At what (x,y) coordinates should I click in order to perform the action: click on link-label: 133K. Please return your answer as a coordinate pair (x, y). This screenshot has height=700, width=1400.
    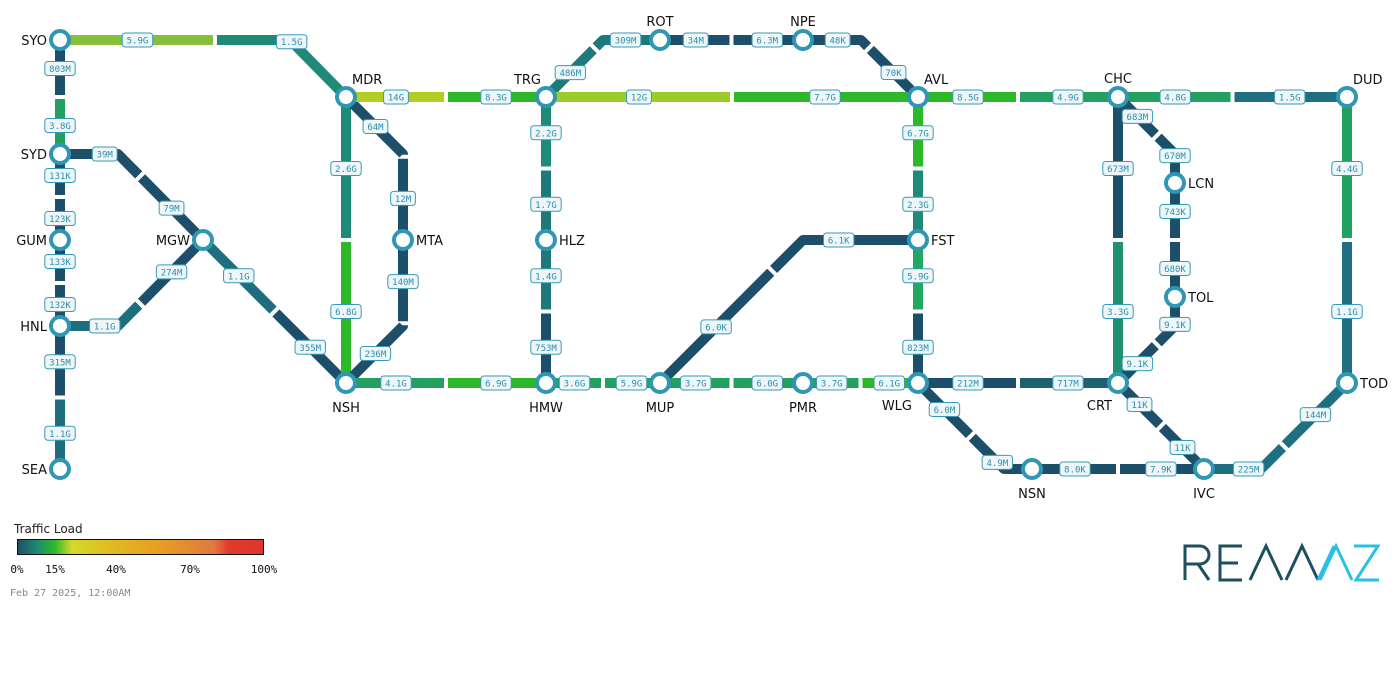
    Looking at the image, I should click on (60, 261).